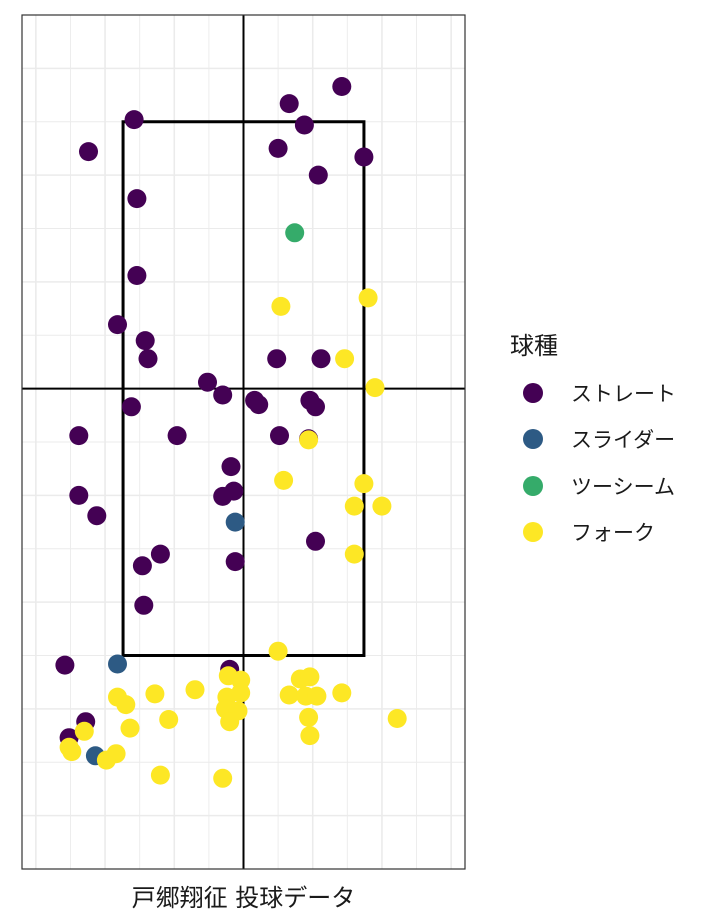 The height and width of the screenshot is (921, 720). What do you see at coordinates (623, 394) in the screenshot?
I see `legend-label-1: ストレート` at bounding box center [623, 394].